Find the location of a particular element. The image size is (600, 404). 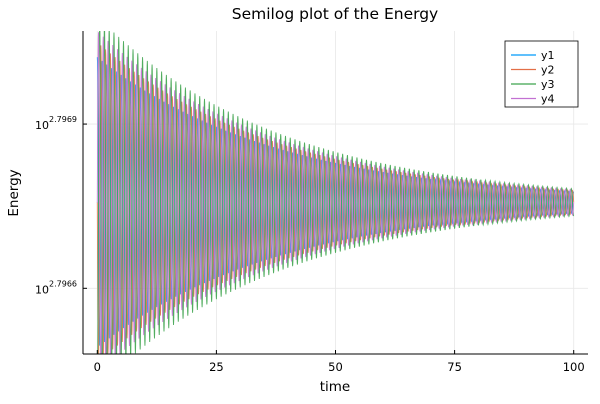

y-tick-label: 102.7966 is located at coordinates (56, 287).